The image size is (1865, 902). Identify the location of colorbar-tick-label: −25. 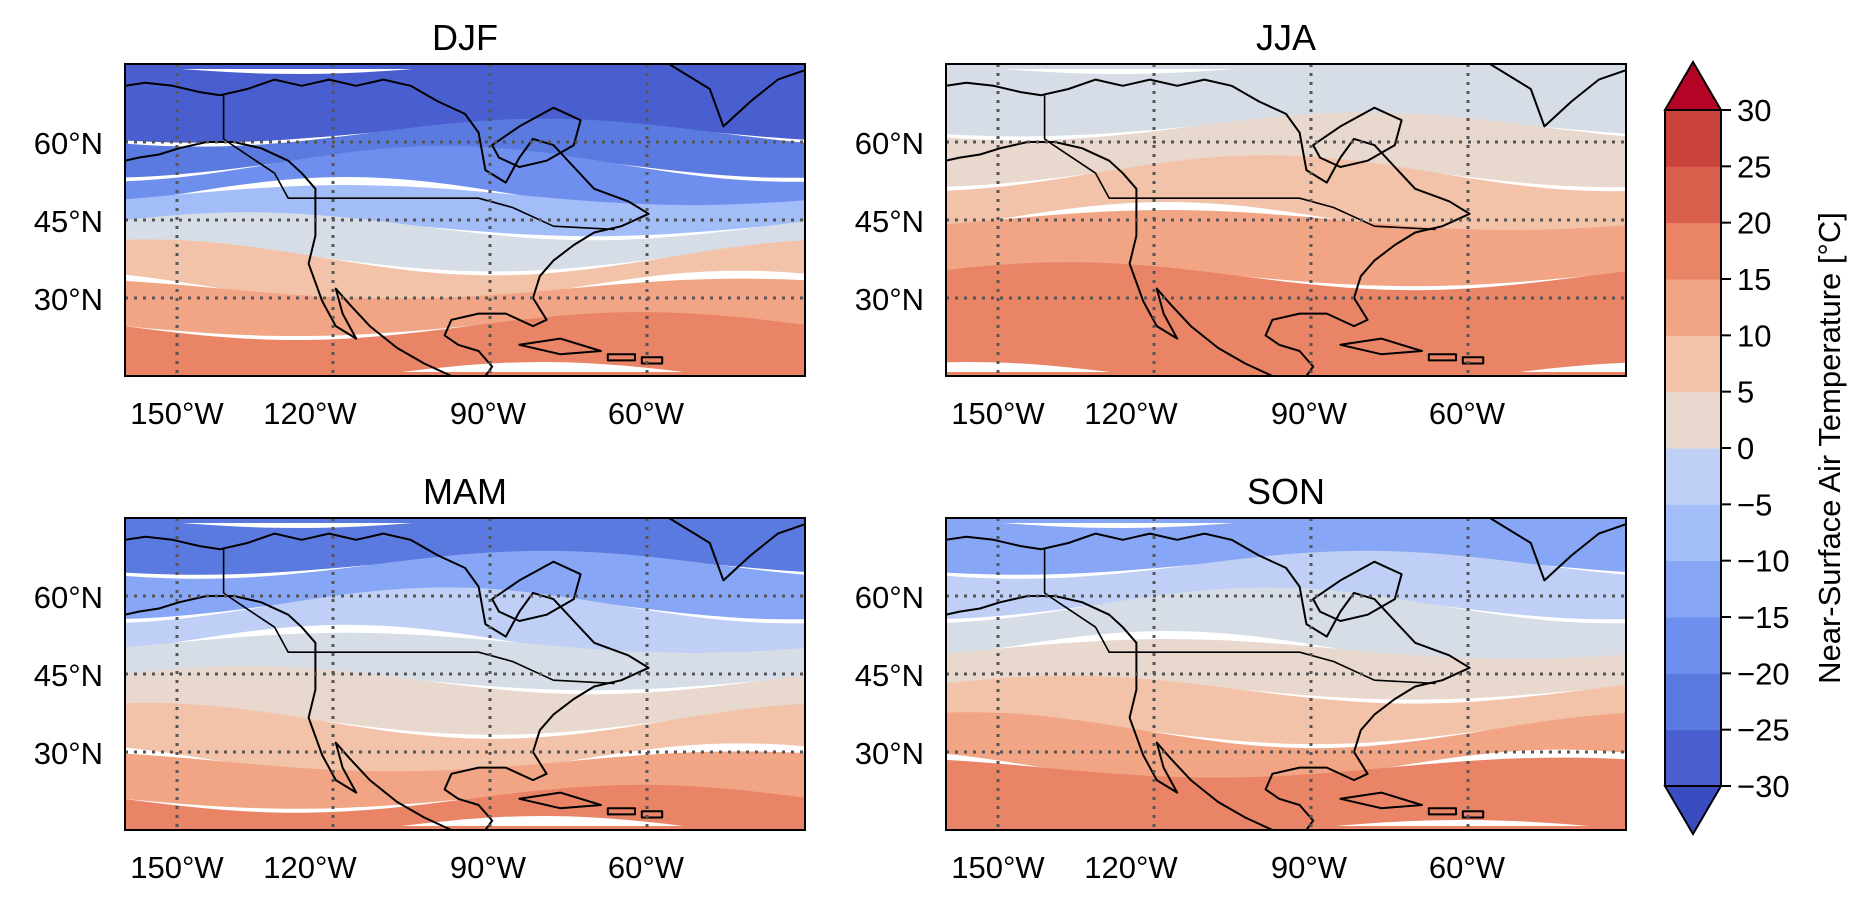
(1763, 730).